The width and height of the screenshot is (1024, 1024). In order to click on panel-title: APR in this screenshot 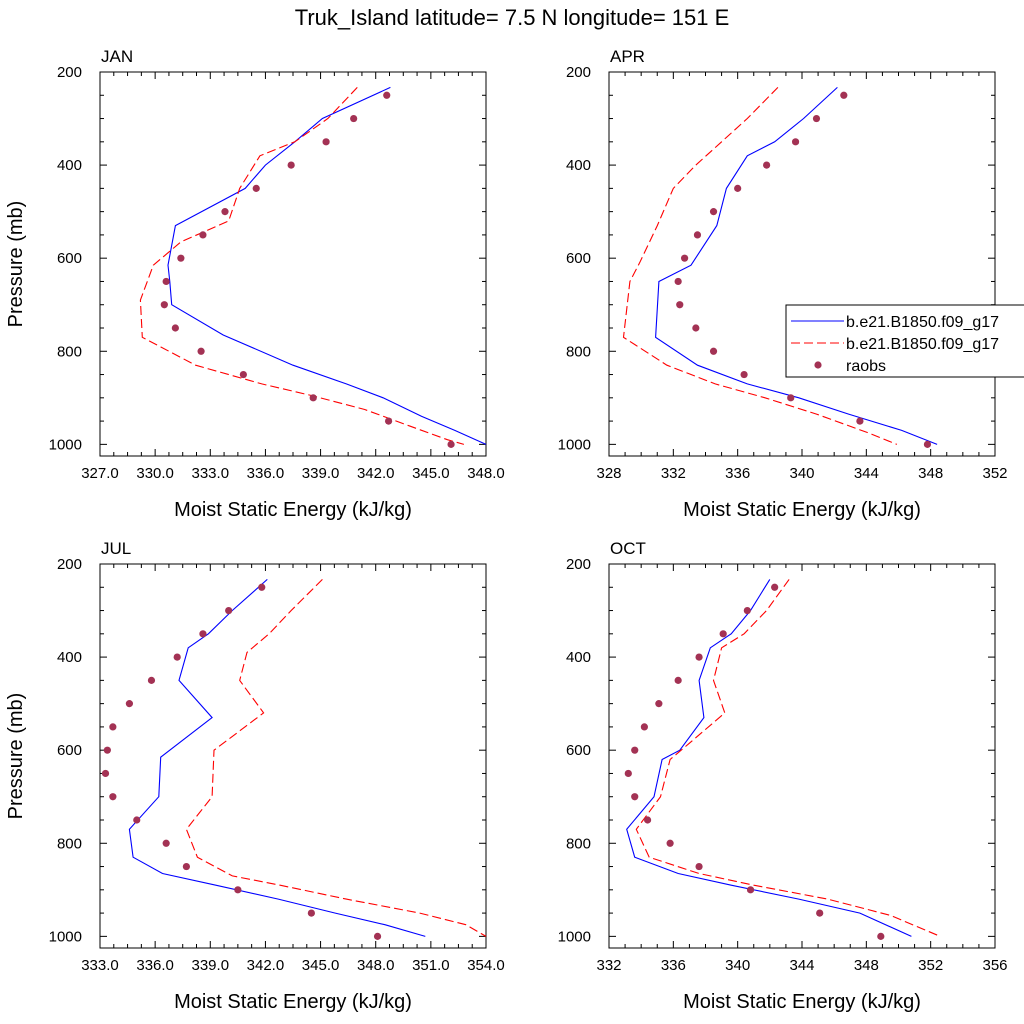, I will do `click(627, 56)`.